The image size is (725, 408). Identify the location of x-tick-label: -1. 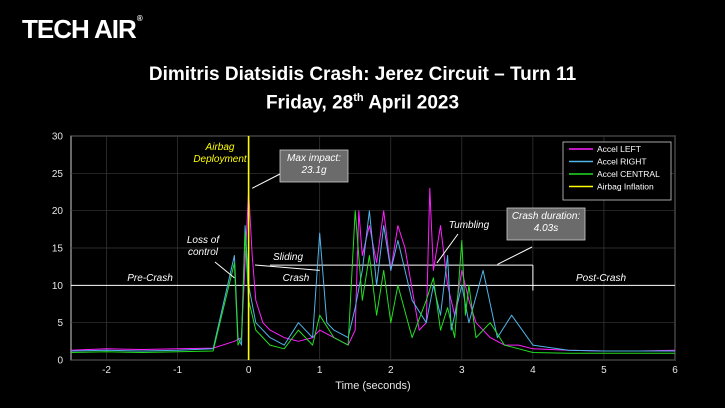
(177, 370).